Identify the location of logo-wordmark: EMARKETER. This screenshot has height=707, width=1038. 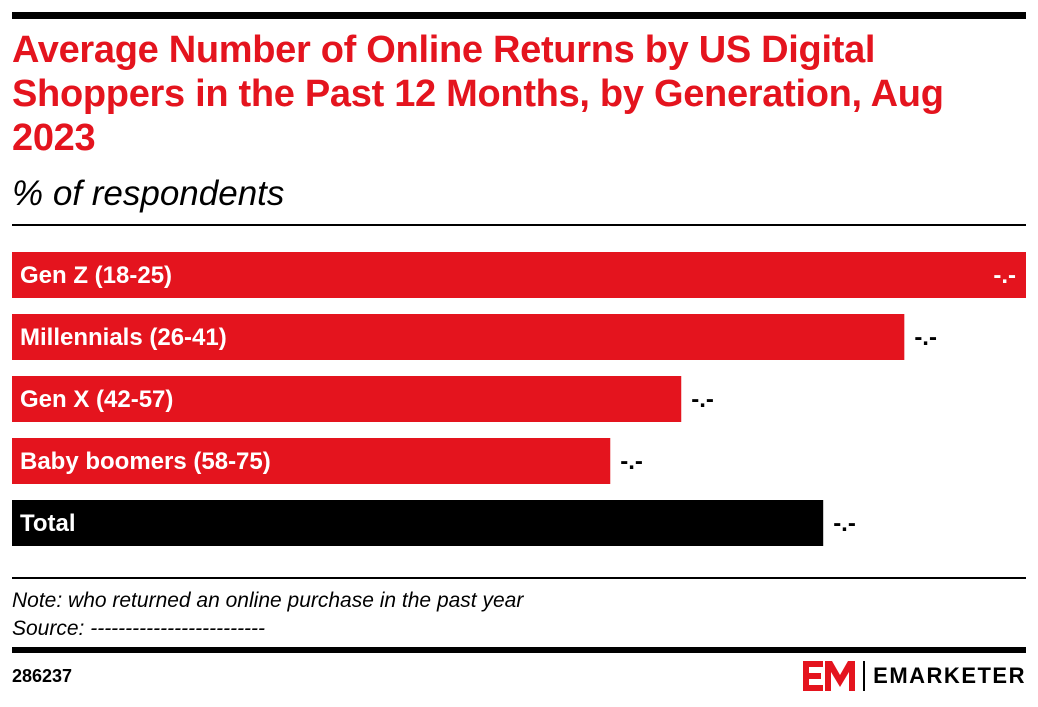
(949, 675).